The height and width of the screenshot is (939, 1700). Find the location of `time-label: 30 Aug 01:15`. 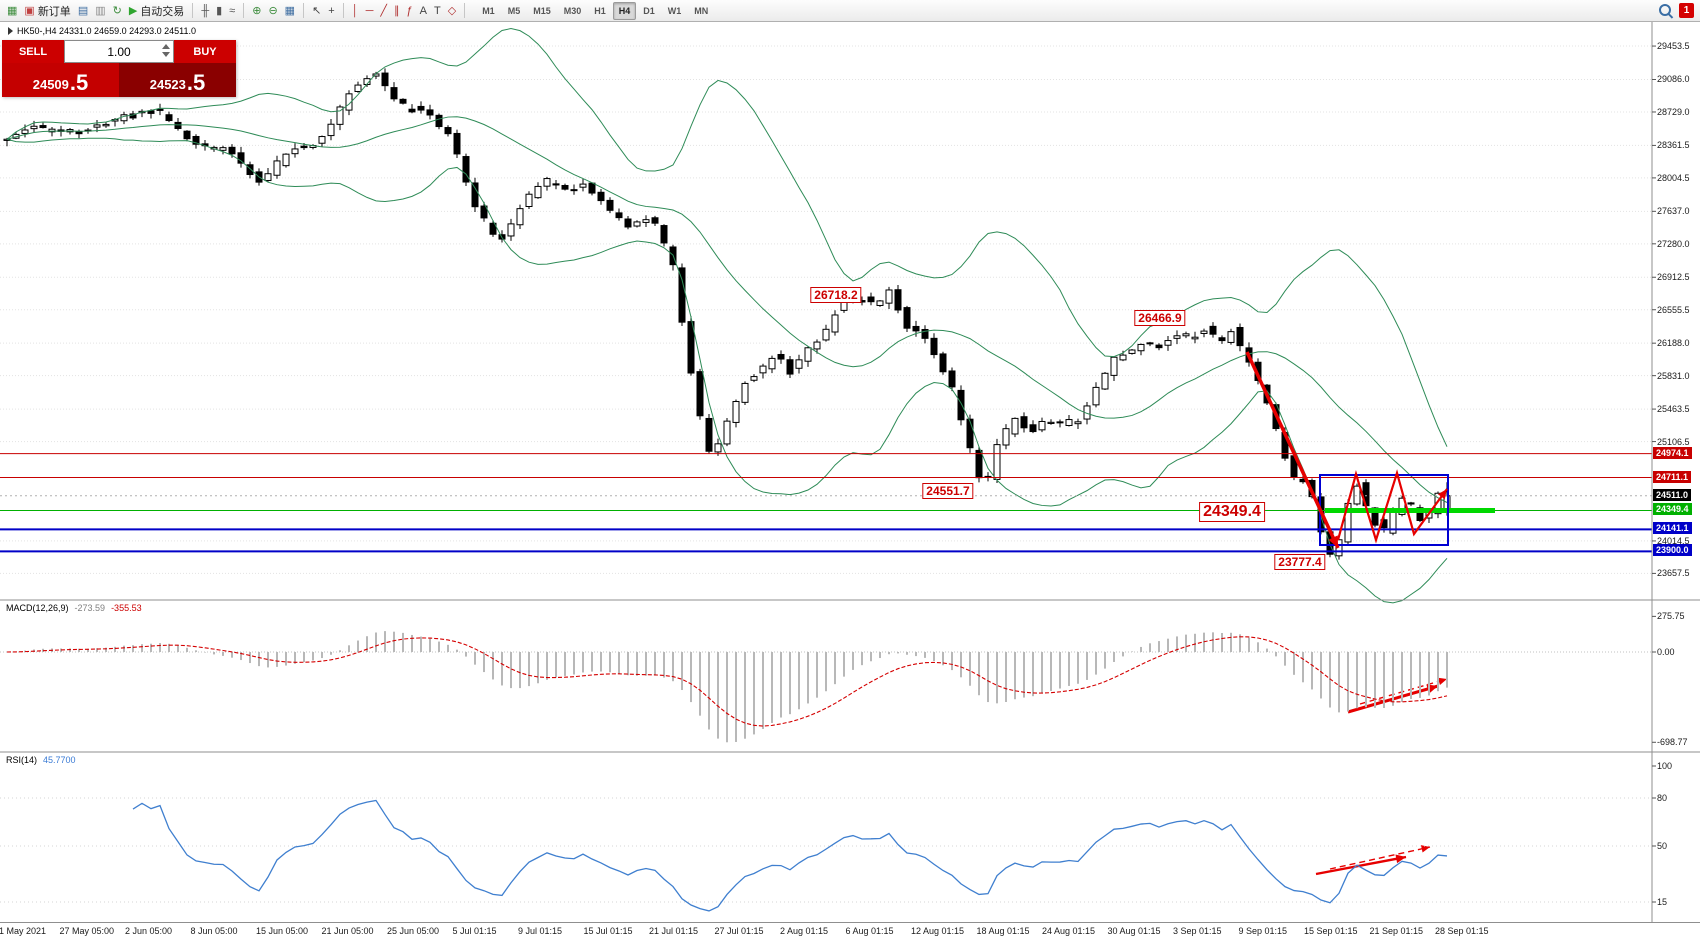

time-label: 30 Aug 01:15 is located at coordinates (1134, 931).